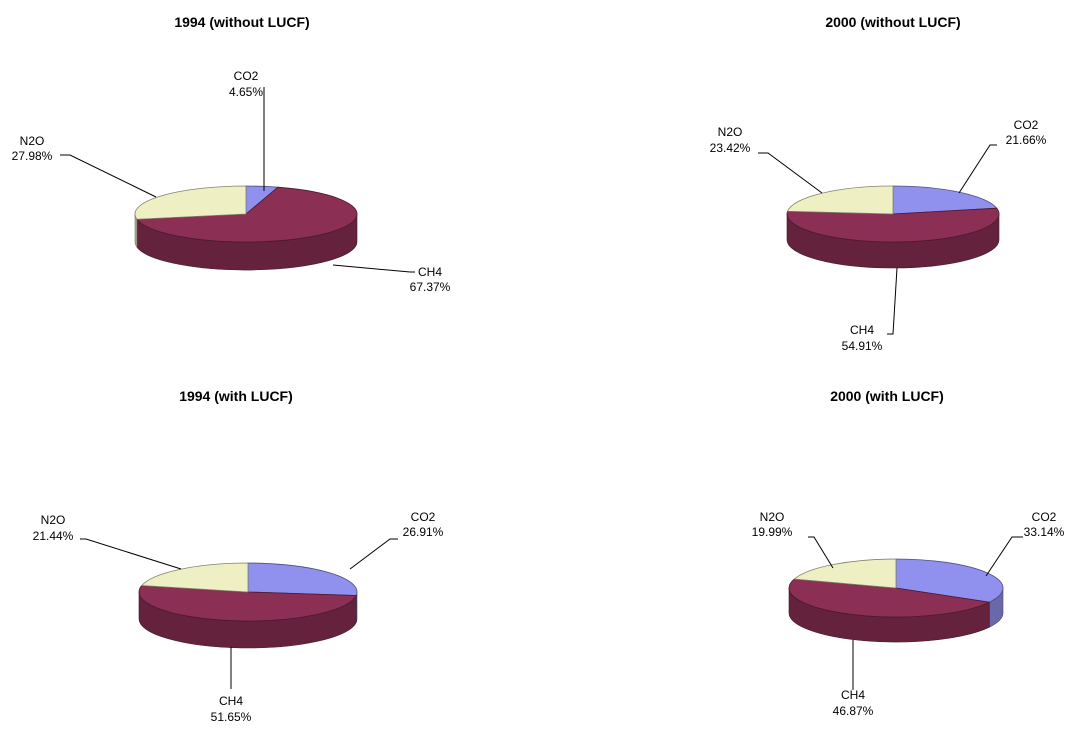 The image size is (1069, 729). Describe the element at coordinates (862, 346) in the screenshot. I see `slice-label-value: 54.91%` at that location.